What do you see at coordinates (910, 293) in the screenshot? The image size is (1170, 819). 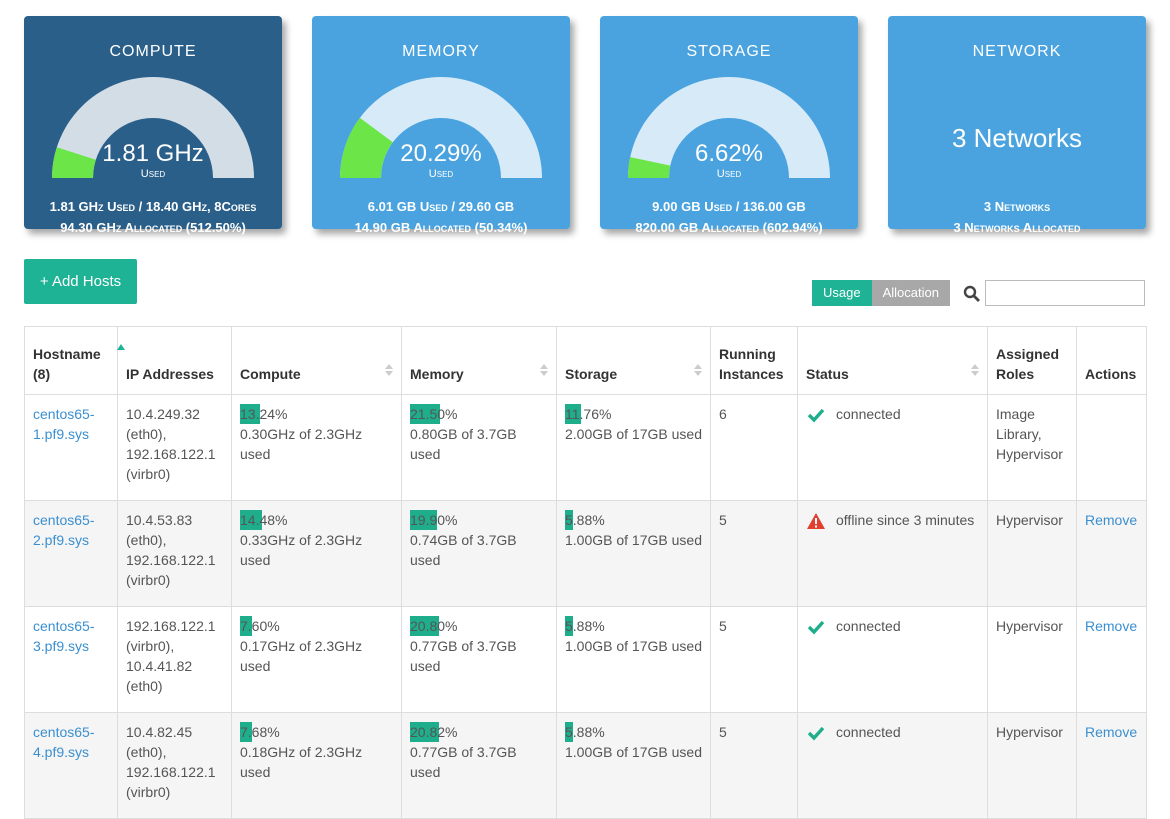 I see `allocation-tab: Allocation` at bounding box center [910, 293].